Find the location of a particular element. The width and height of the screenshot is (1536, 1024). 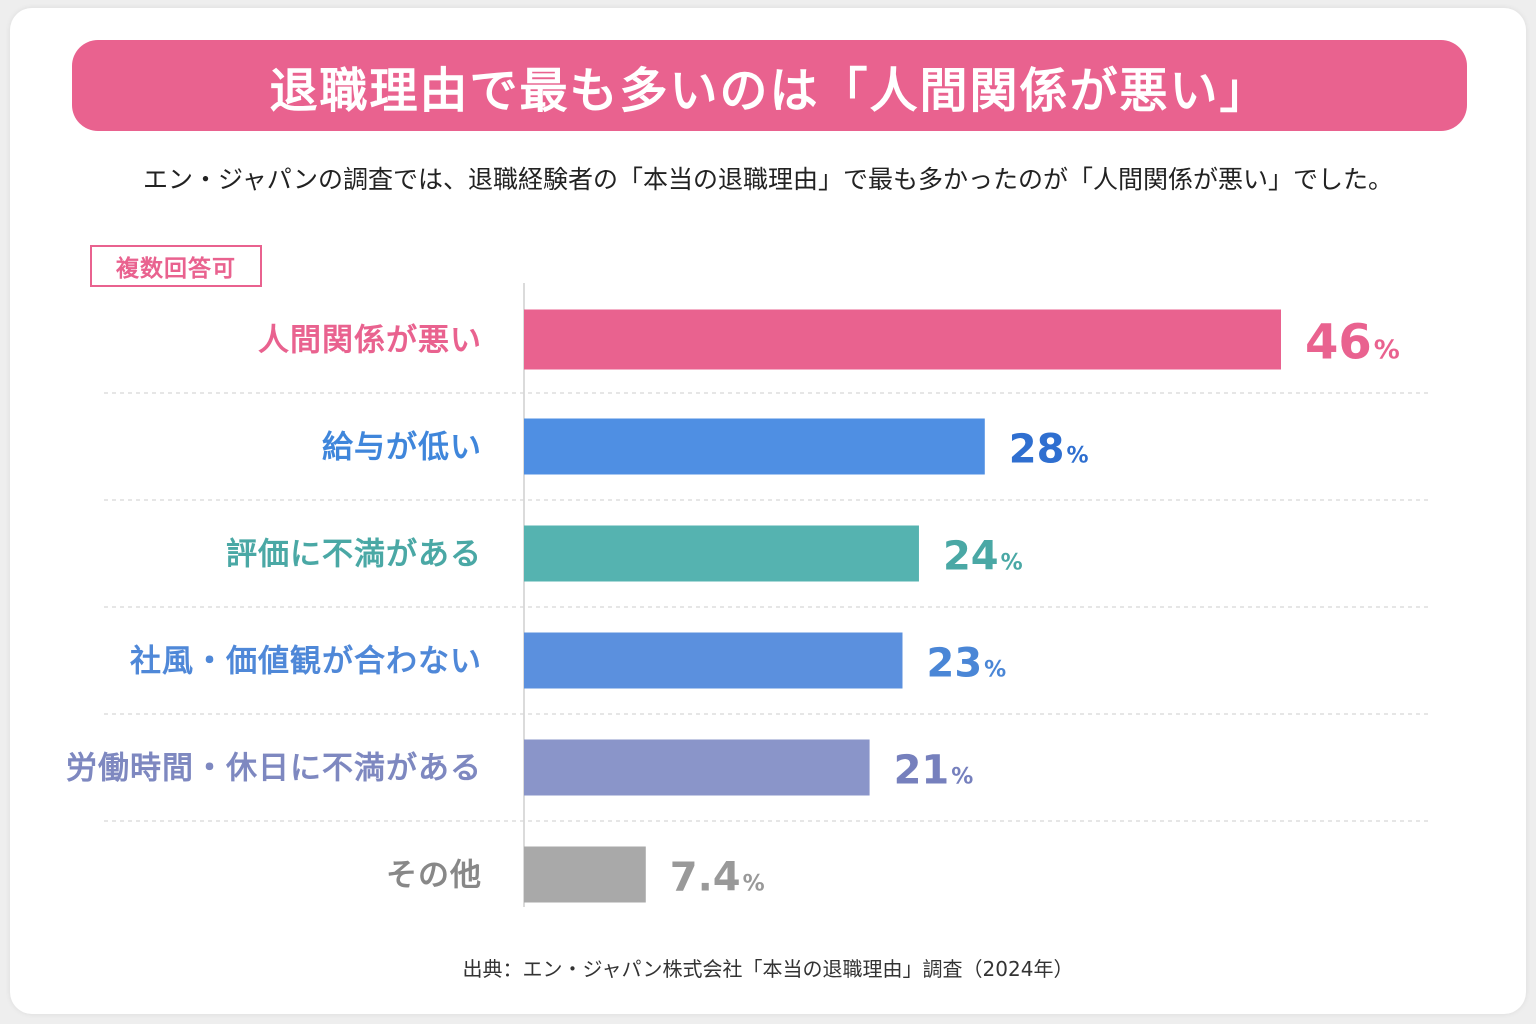

value-label-1: 28% is located at coordinates (1049, 450).